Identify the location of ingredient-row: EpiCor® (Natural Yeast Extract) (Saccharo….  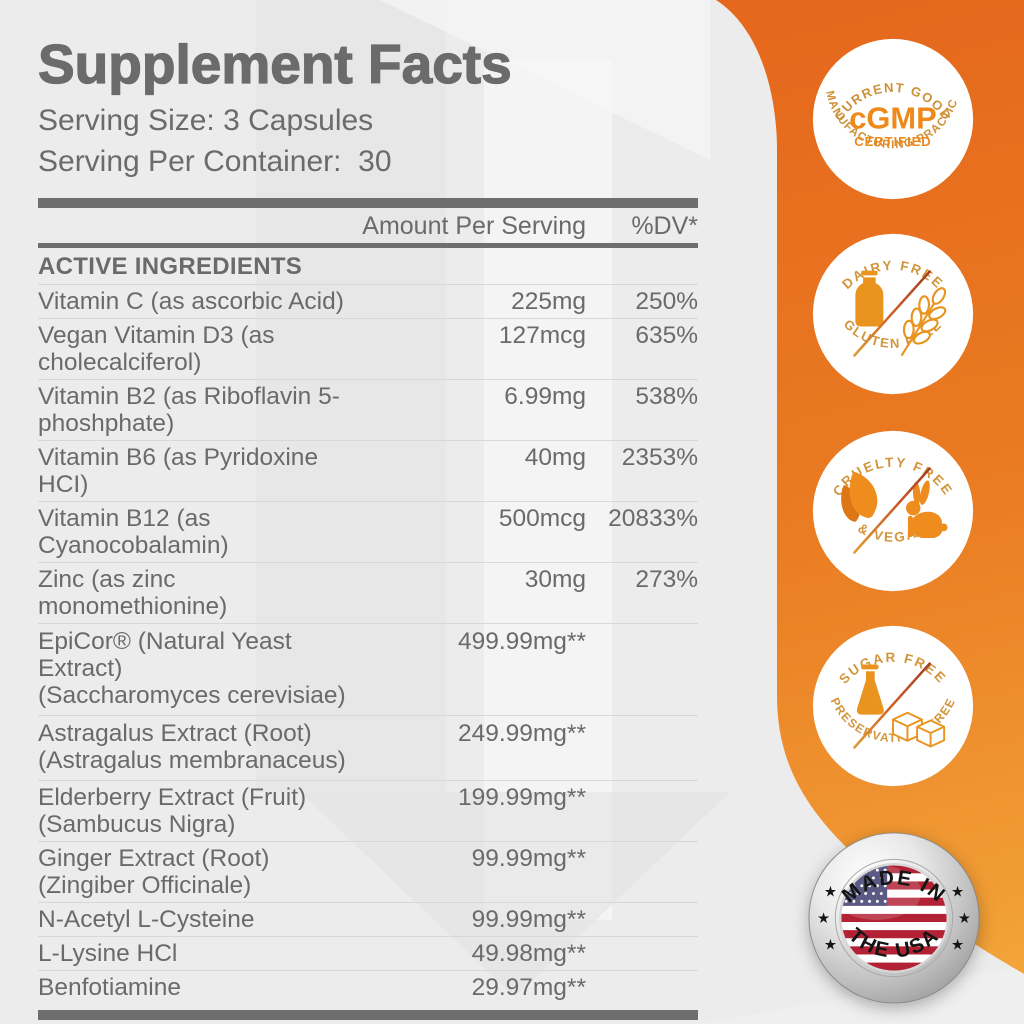
(368, 669).